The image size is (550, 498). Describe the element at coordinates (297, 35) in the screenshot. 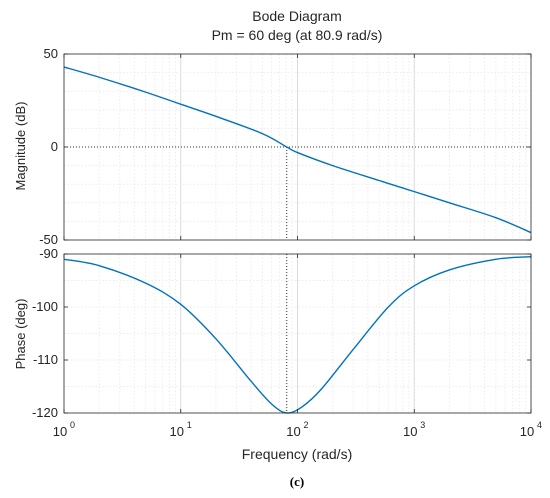

I see `chart-subtitle: Pm = 60 deg (at 80.9 rad/s)` at that location.